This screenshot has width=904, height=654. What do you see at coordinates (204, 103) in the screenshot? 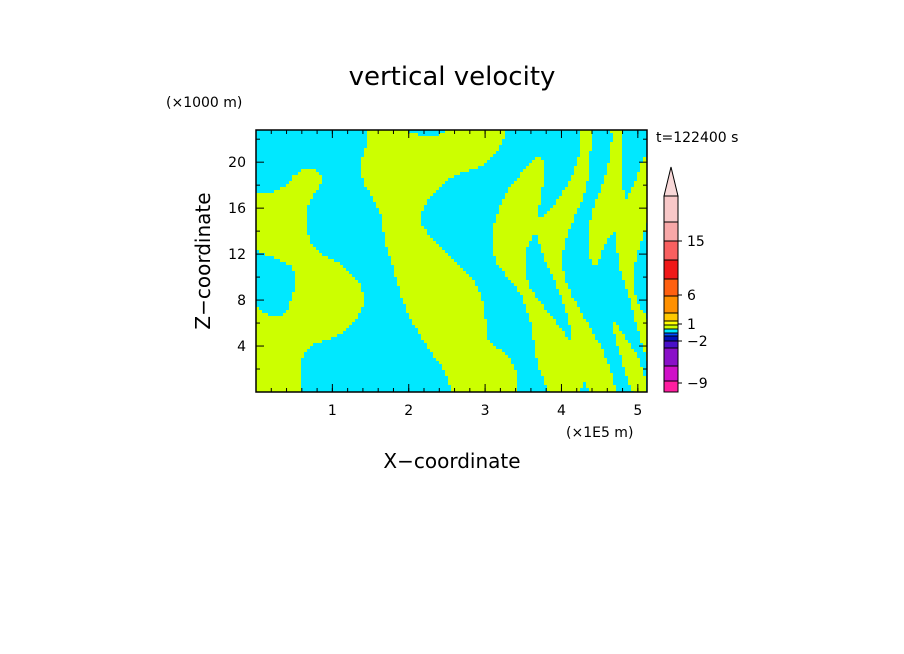
I see `y-axis-unit: (×1000 m)` at bounding box center [204, 103].